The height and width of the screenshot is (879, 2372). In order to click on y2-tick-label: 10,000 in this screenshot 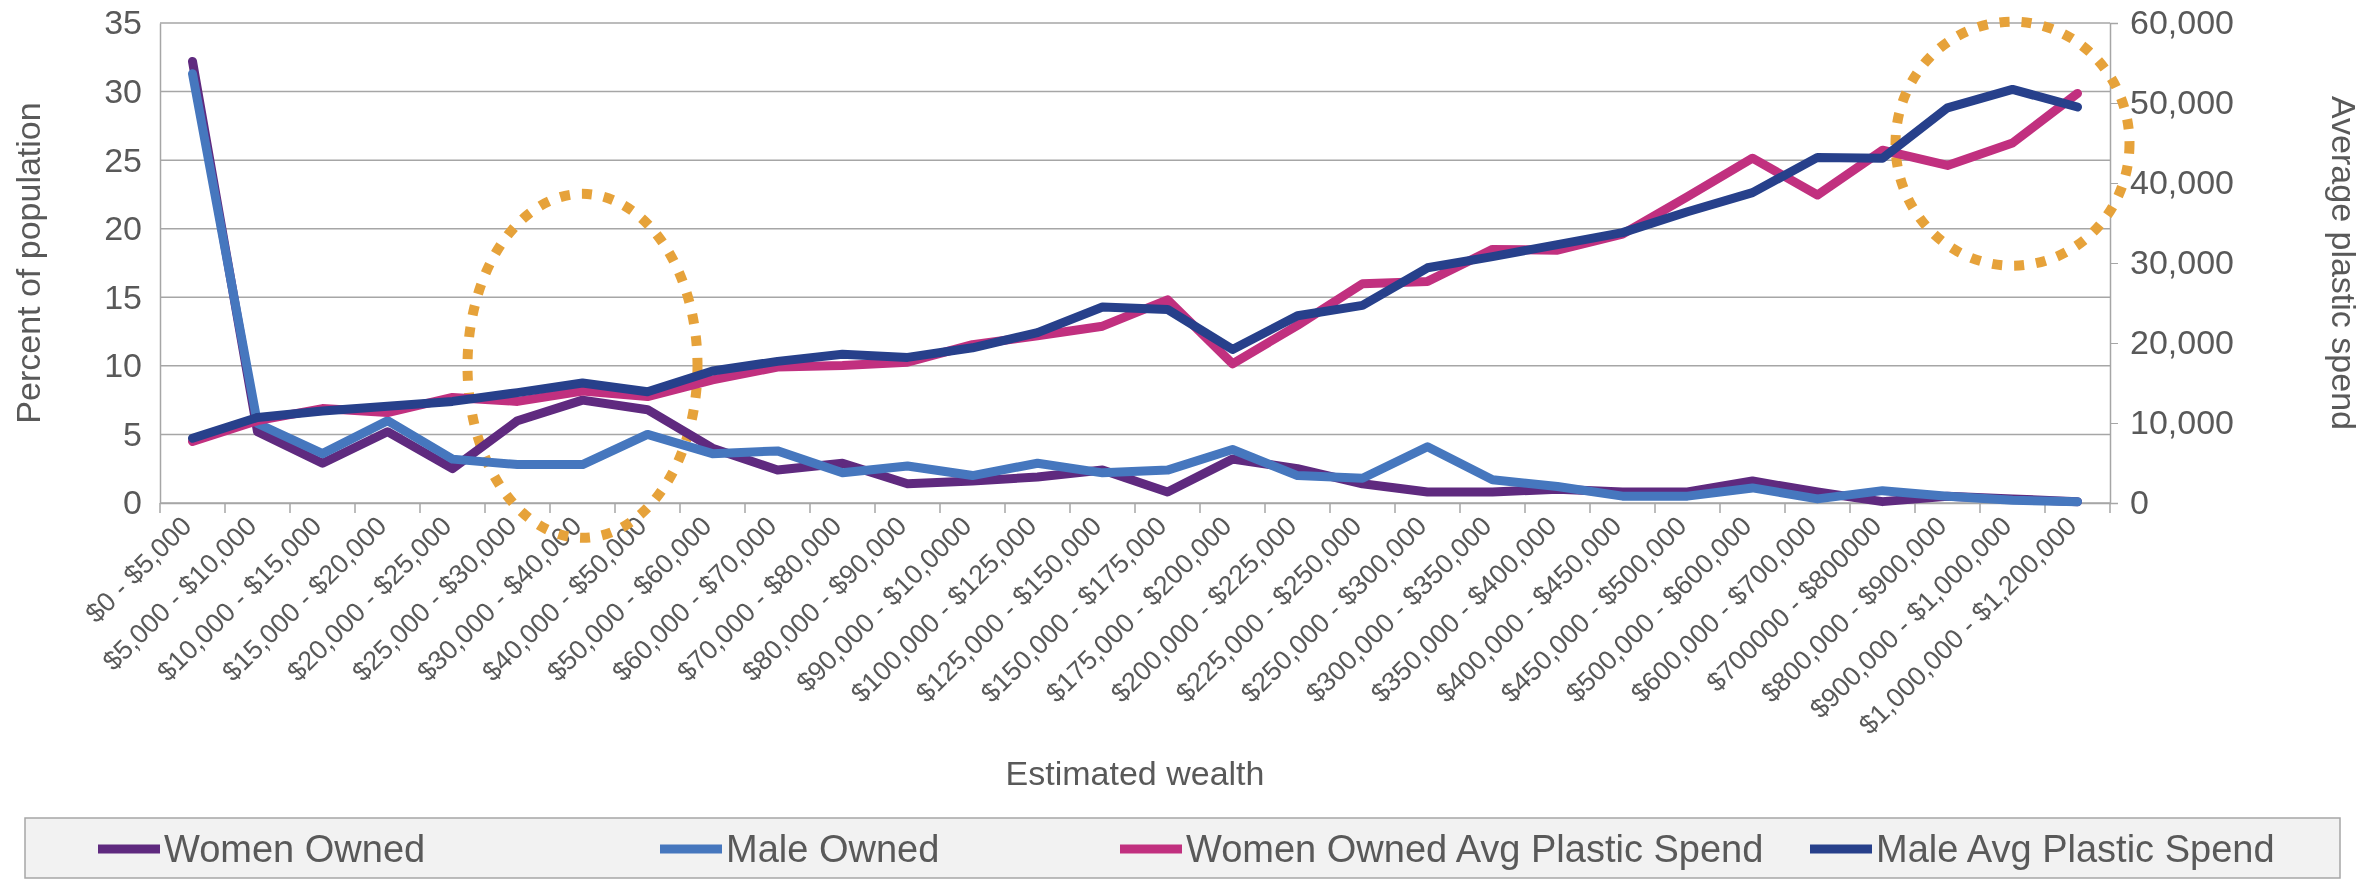, I will do `click(2182, 422)`.